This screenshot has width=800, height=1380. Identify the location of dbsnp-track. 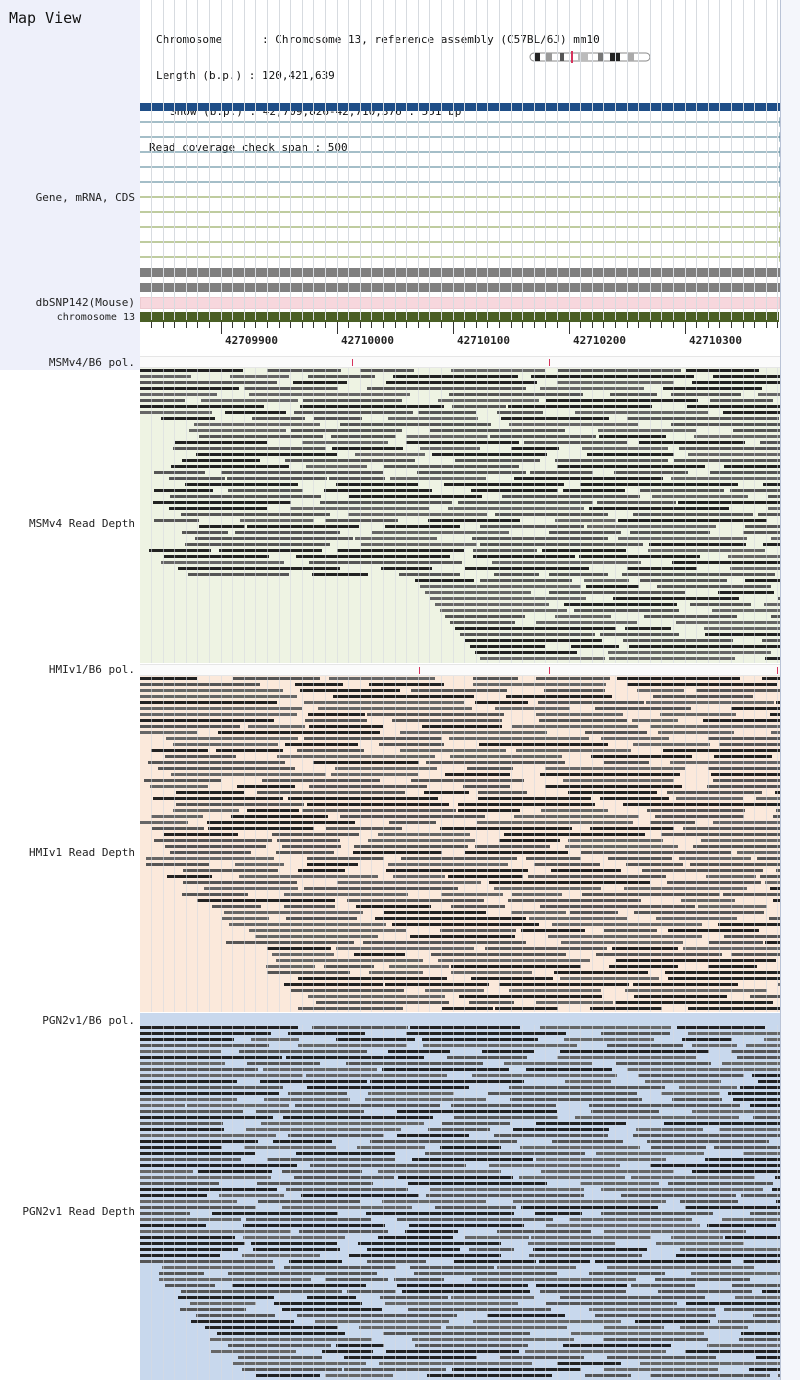
(460, 303).